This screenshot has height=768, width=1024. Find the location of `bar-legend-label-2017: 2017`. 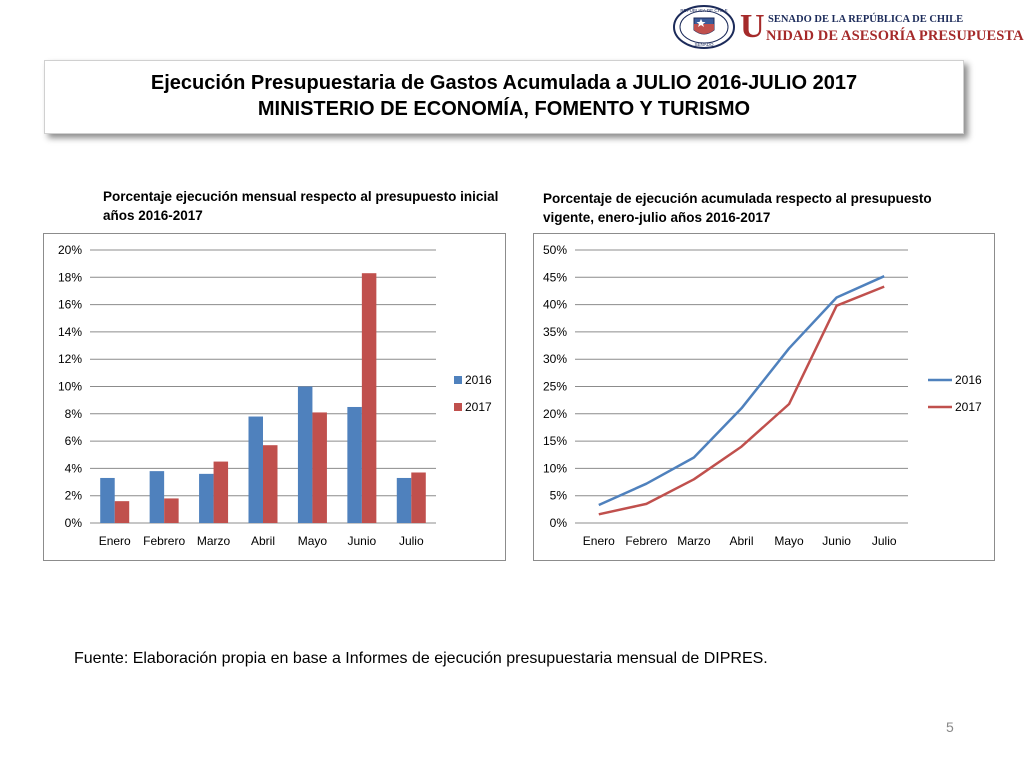

bar-legend-label-2017: 2017 is located at coordinates (478, 407).